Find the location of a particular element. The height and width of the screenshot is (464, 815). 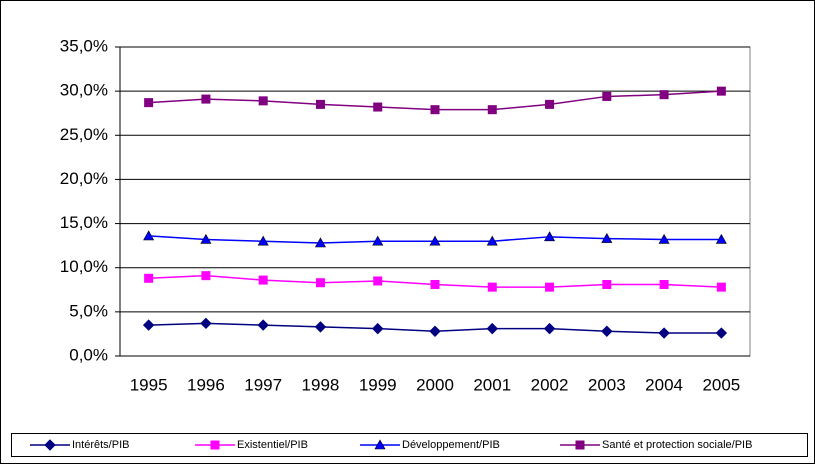

y-tick-label: 15,0% is located at coordinates (84, 222).